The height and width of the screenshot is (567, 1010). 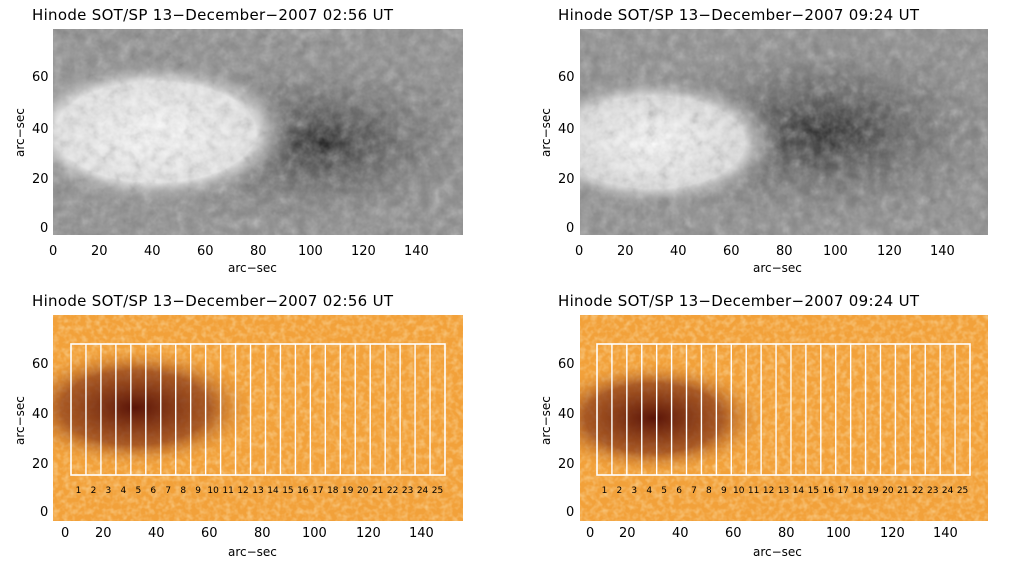 I want to click on strip-grid-border, so click(x=258, y=409).